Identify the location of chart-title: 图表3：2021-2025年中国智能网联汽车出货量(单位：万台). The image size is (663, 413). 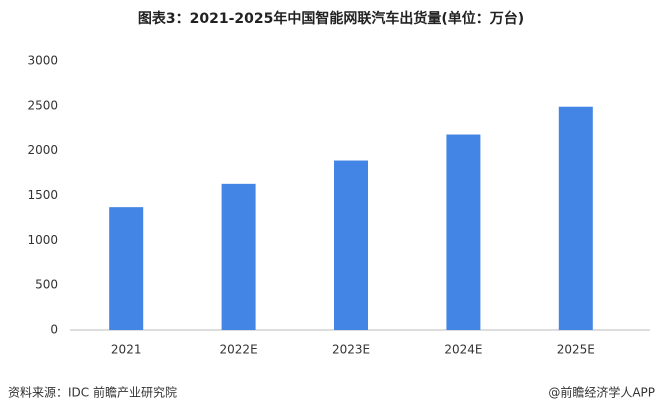
(331, 18).